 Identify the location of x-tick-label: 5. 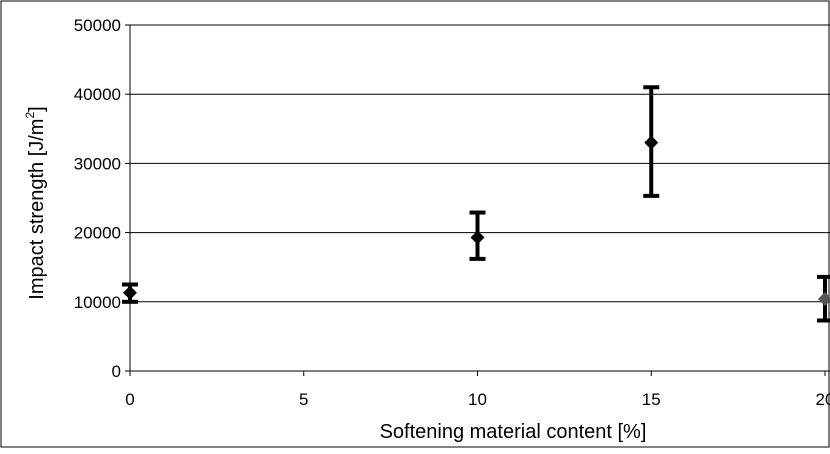
(303, 399).